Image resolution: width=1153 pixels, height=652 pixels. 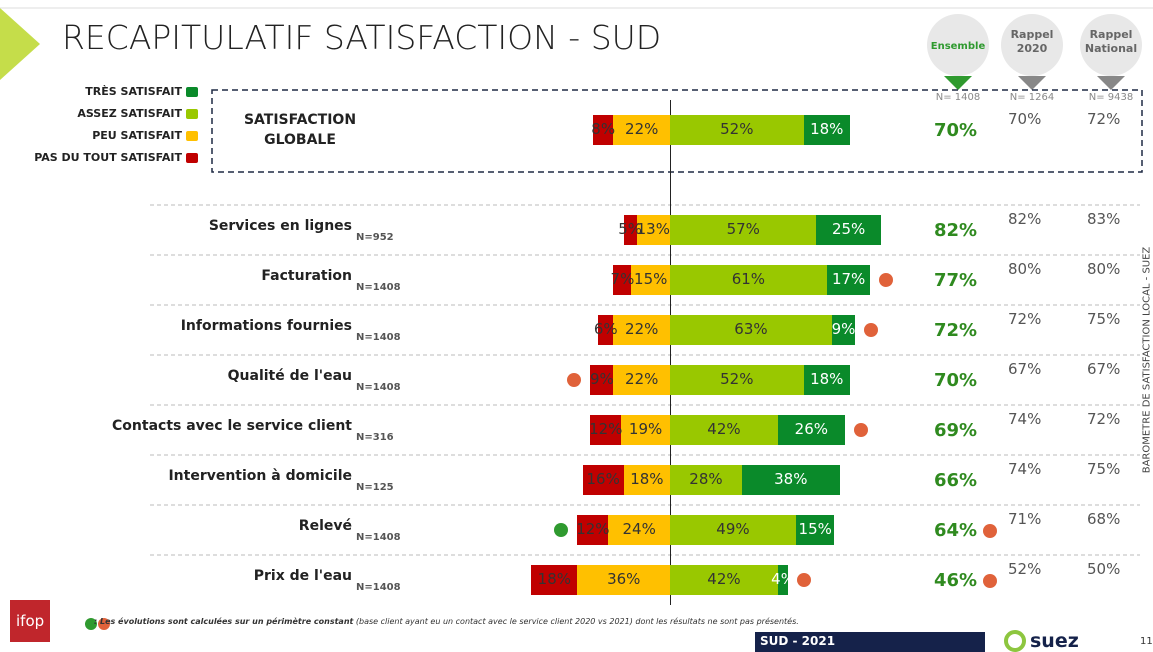 I want to click on column-value: 68%, so click(x=1104, y=519).